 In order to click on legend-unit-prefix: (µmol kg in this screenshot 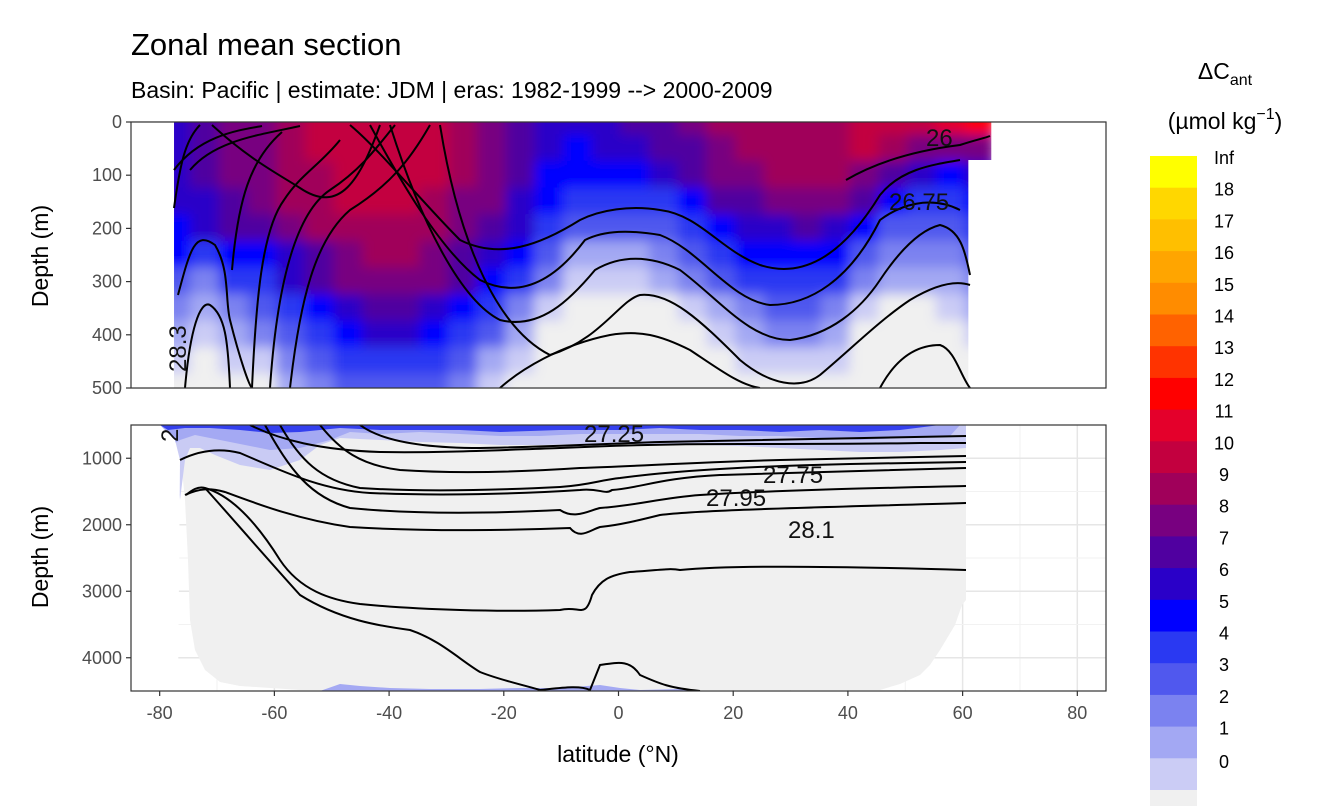, I will do `click(1212, 121)`.